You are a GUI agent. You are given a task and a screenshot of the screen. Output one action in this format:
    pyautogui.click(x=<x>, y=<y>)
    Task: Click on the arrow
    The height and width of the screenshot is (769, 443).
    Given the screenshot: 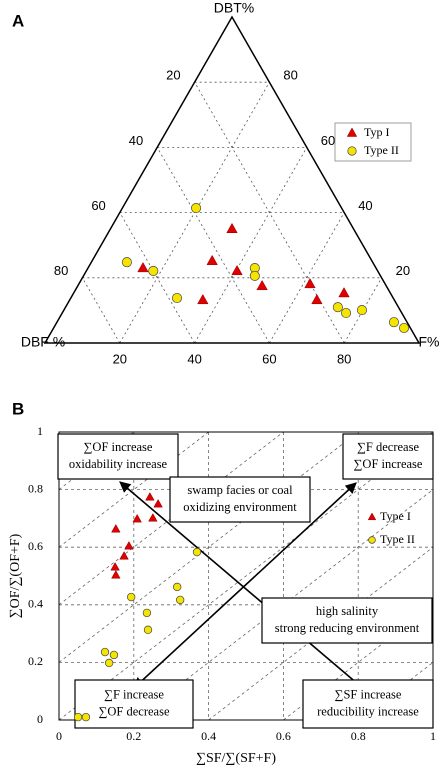 What is the action you would take?
    pyautogui.click(x=245, y=585)
    